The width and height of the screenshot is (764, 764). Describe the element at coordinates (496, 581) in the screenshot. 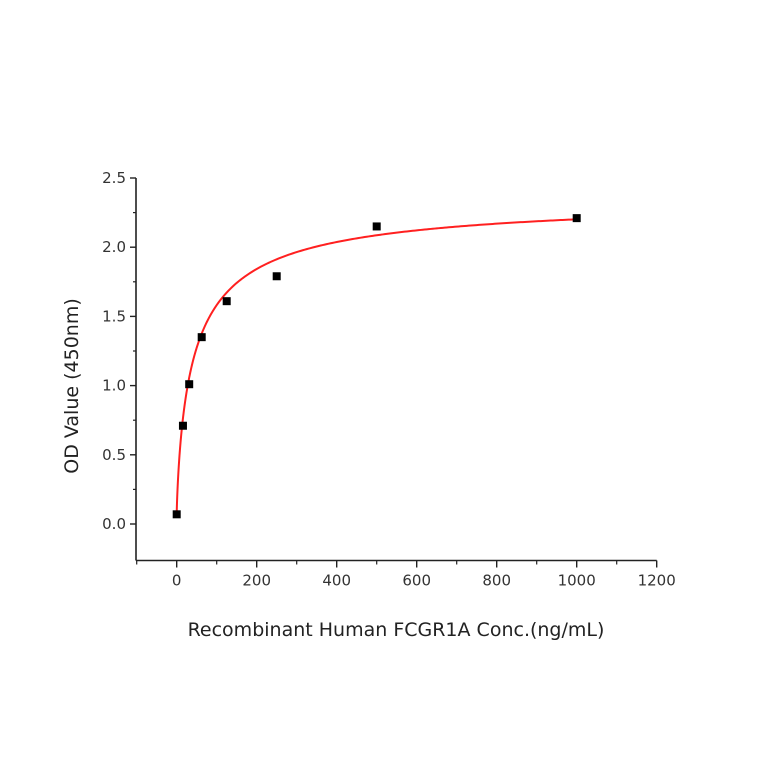

I see `x-tick-label: 800` at that location.